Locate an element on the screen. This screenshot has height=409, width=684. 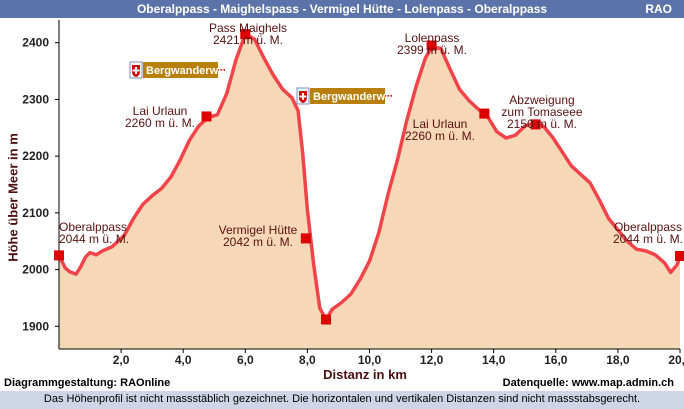
x-tick-label: 4,0 is located at coordinates (183, 360).